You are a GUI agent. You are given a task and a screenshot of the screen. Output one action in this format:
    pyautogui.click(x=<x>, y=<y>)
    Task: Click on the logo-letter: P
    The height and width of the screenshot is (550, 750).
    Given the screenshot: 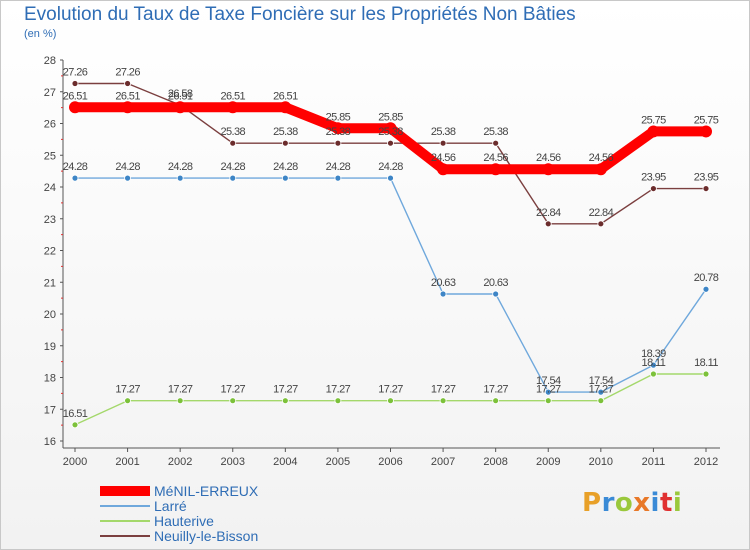 What is the action you would take?
    pyautogui.click(x=592, y=503)
    